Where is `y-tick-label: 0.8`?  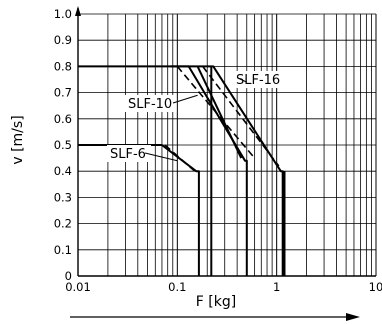 y-tick-label: 0.8 is located at coordinates (63, 66).